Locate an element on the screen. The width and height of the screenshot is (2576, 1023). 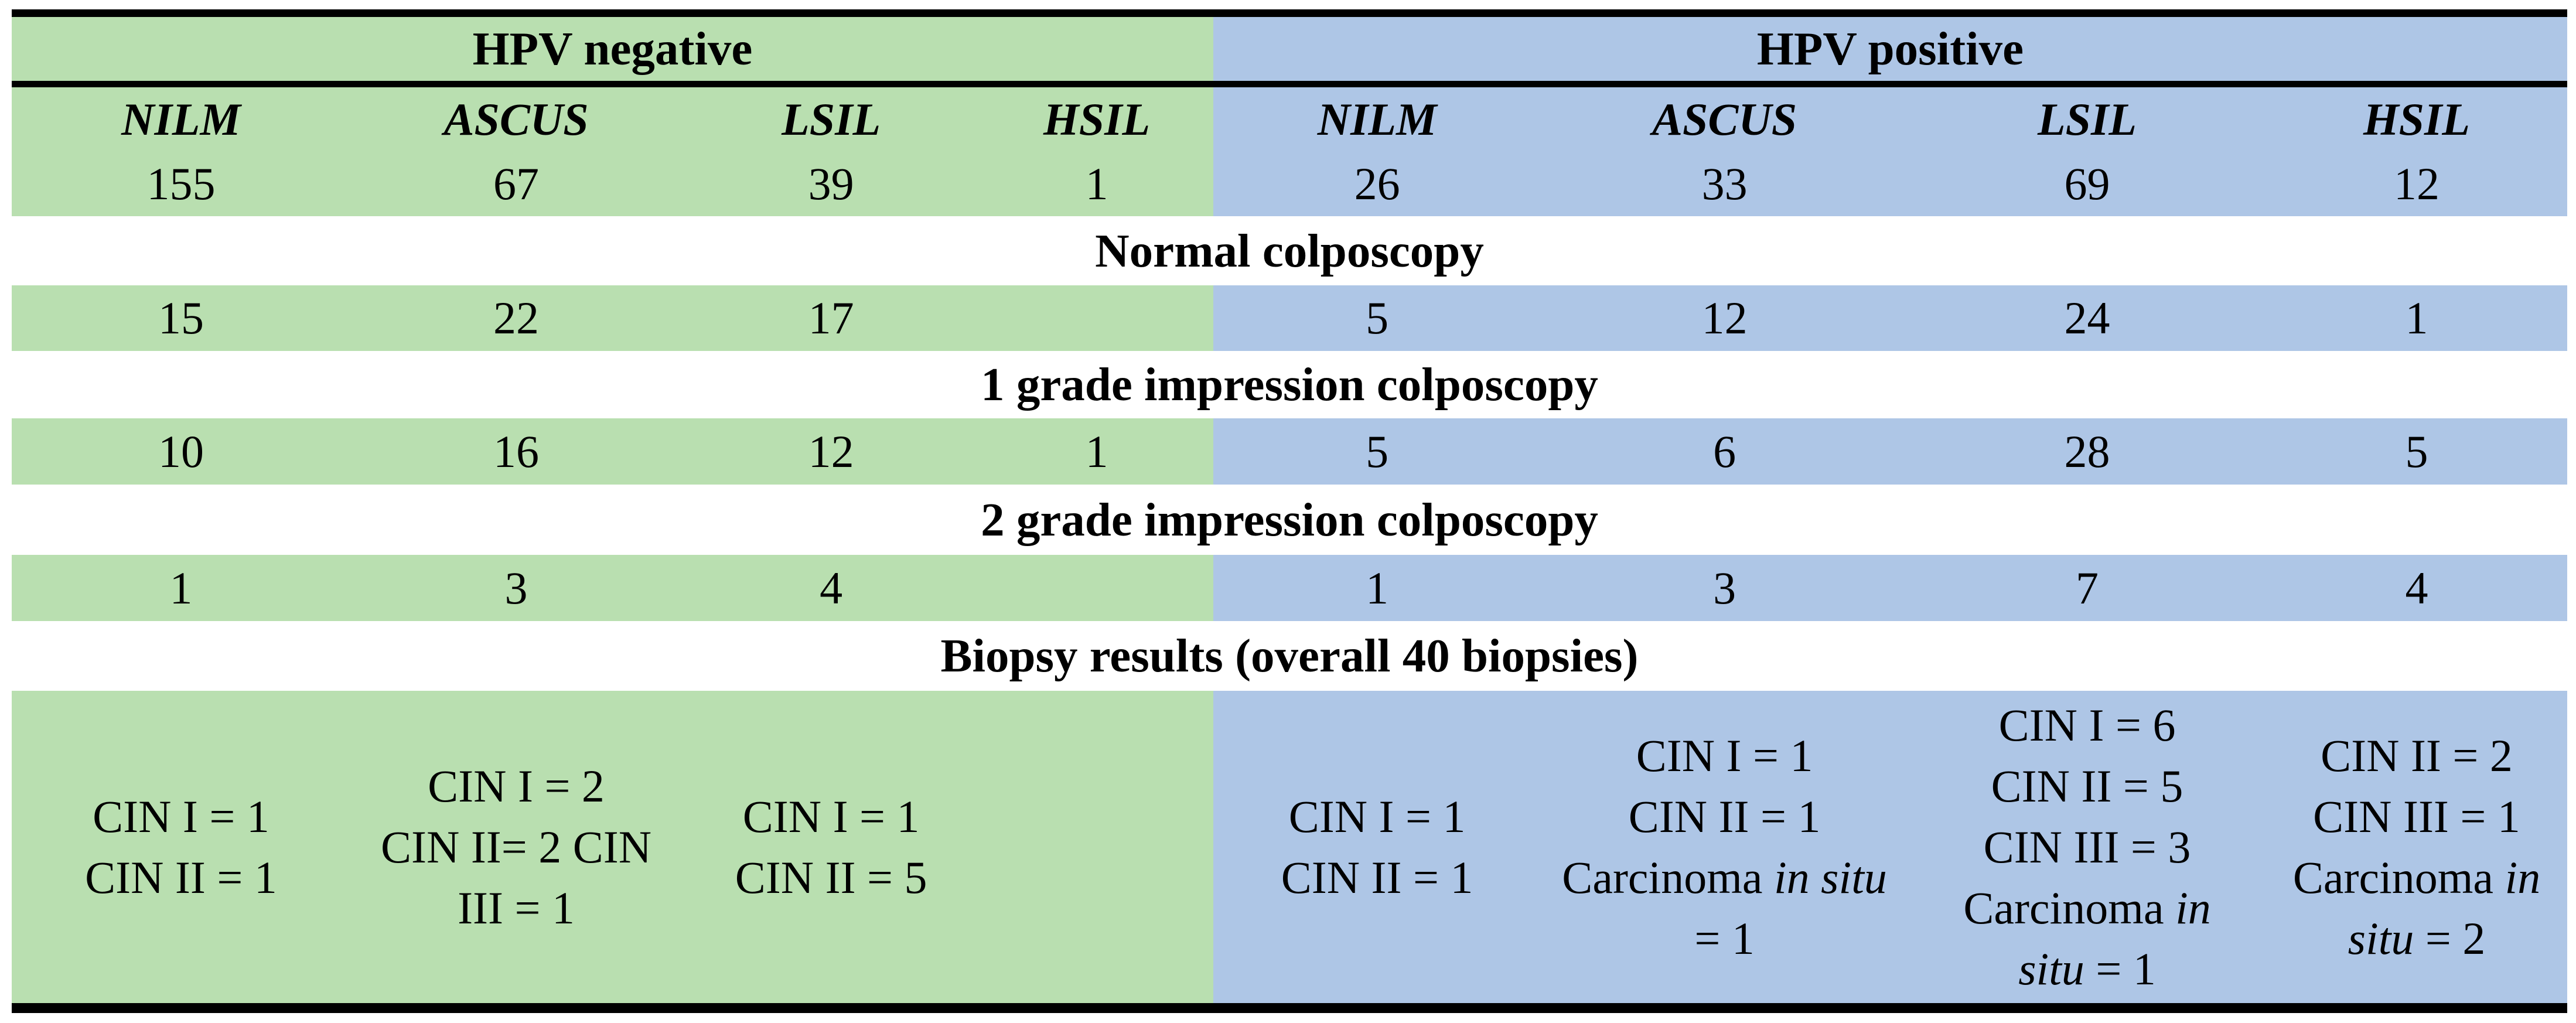
column-neg-ascus: ASCUS 67 is located at coordinates (516, 151).